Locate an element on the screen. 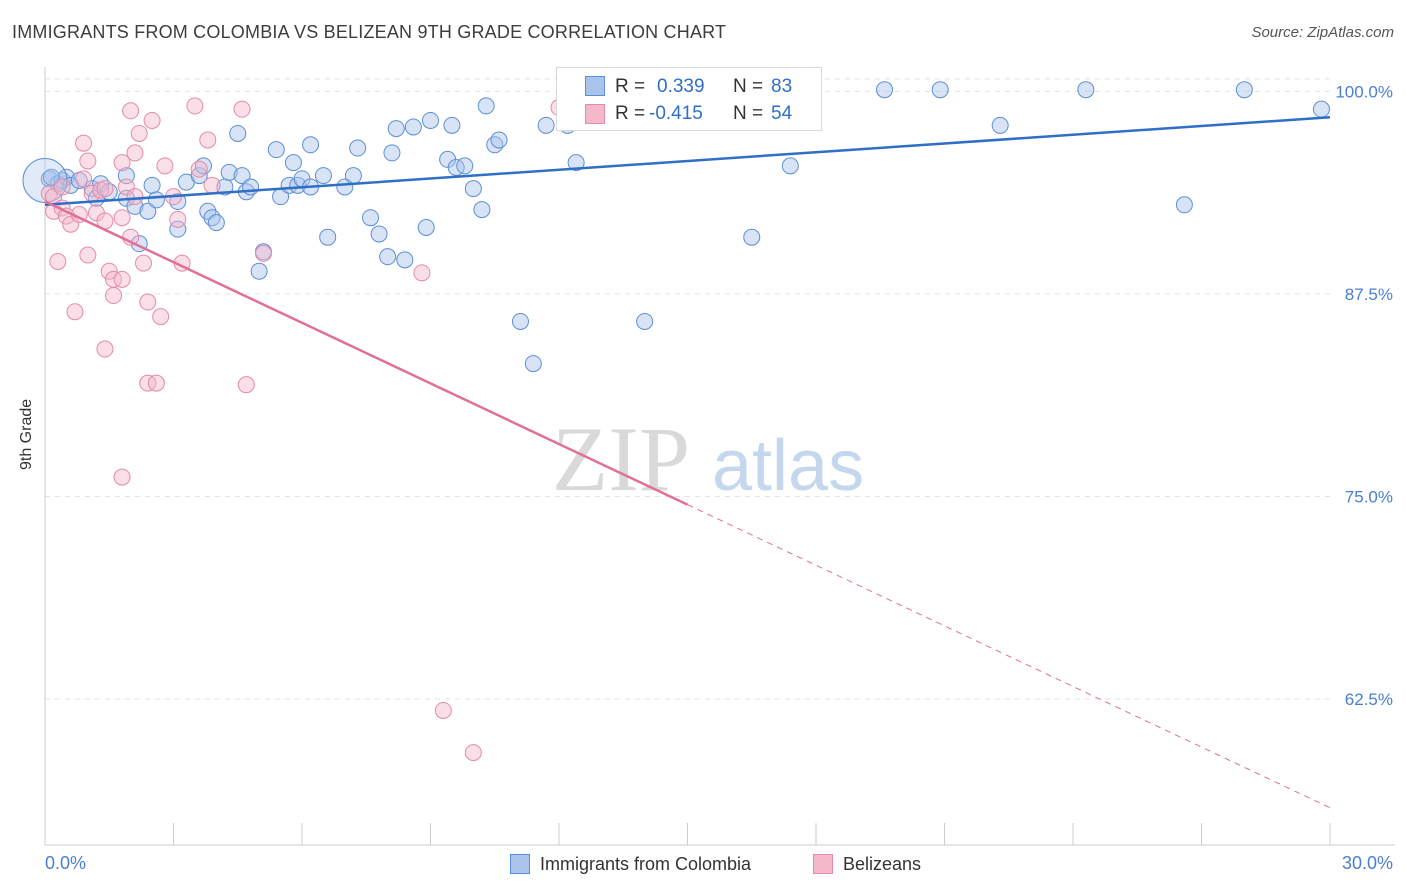 Image resolution: width=1406 pixels, height=892 pixels. y-tick-label-1: 75.0% is located at coordinates (1369, 497).